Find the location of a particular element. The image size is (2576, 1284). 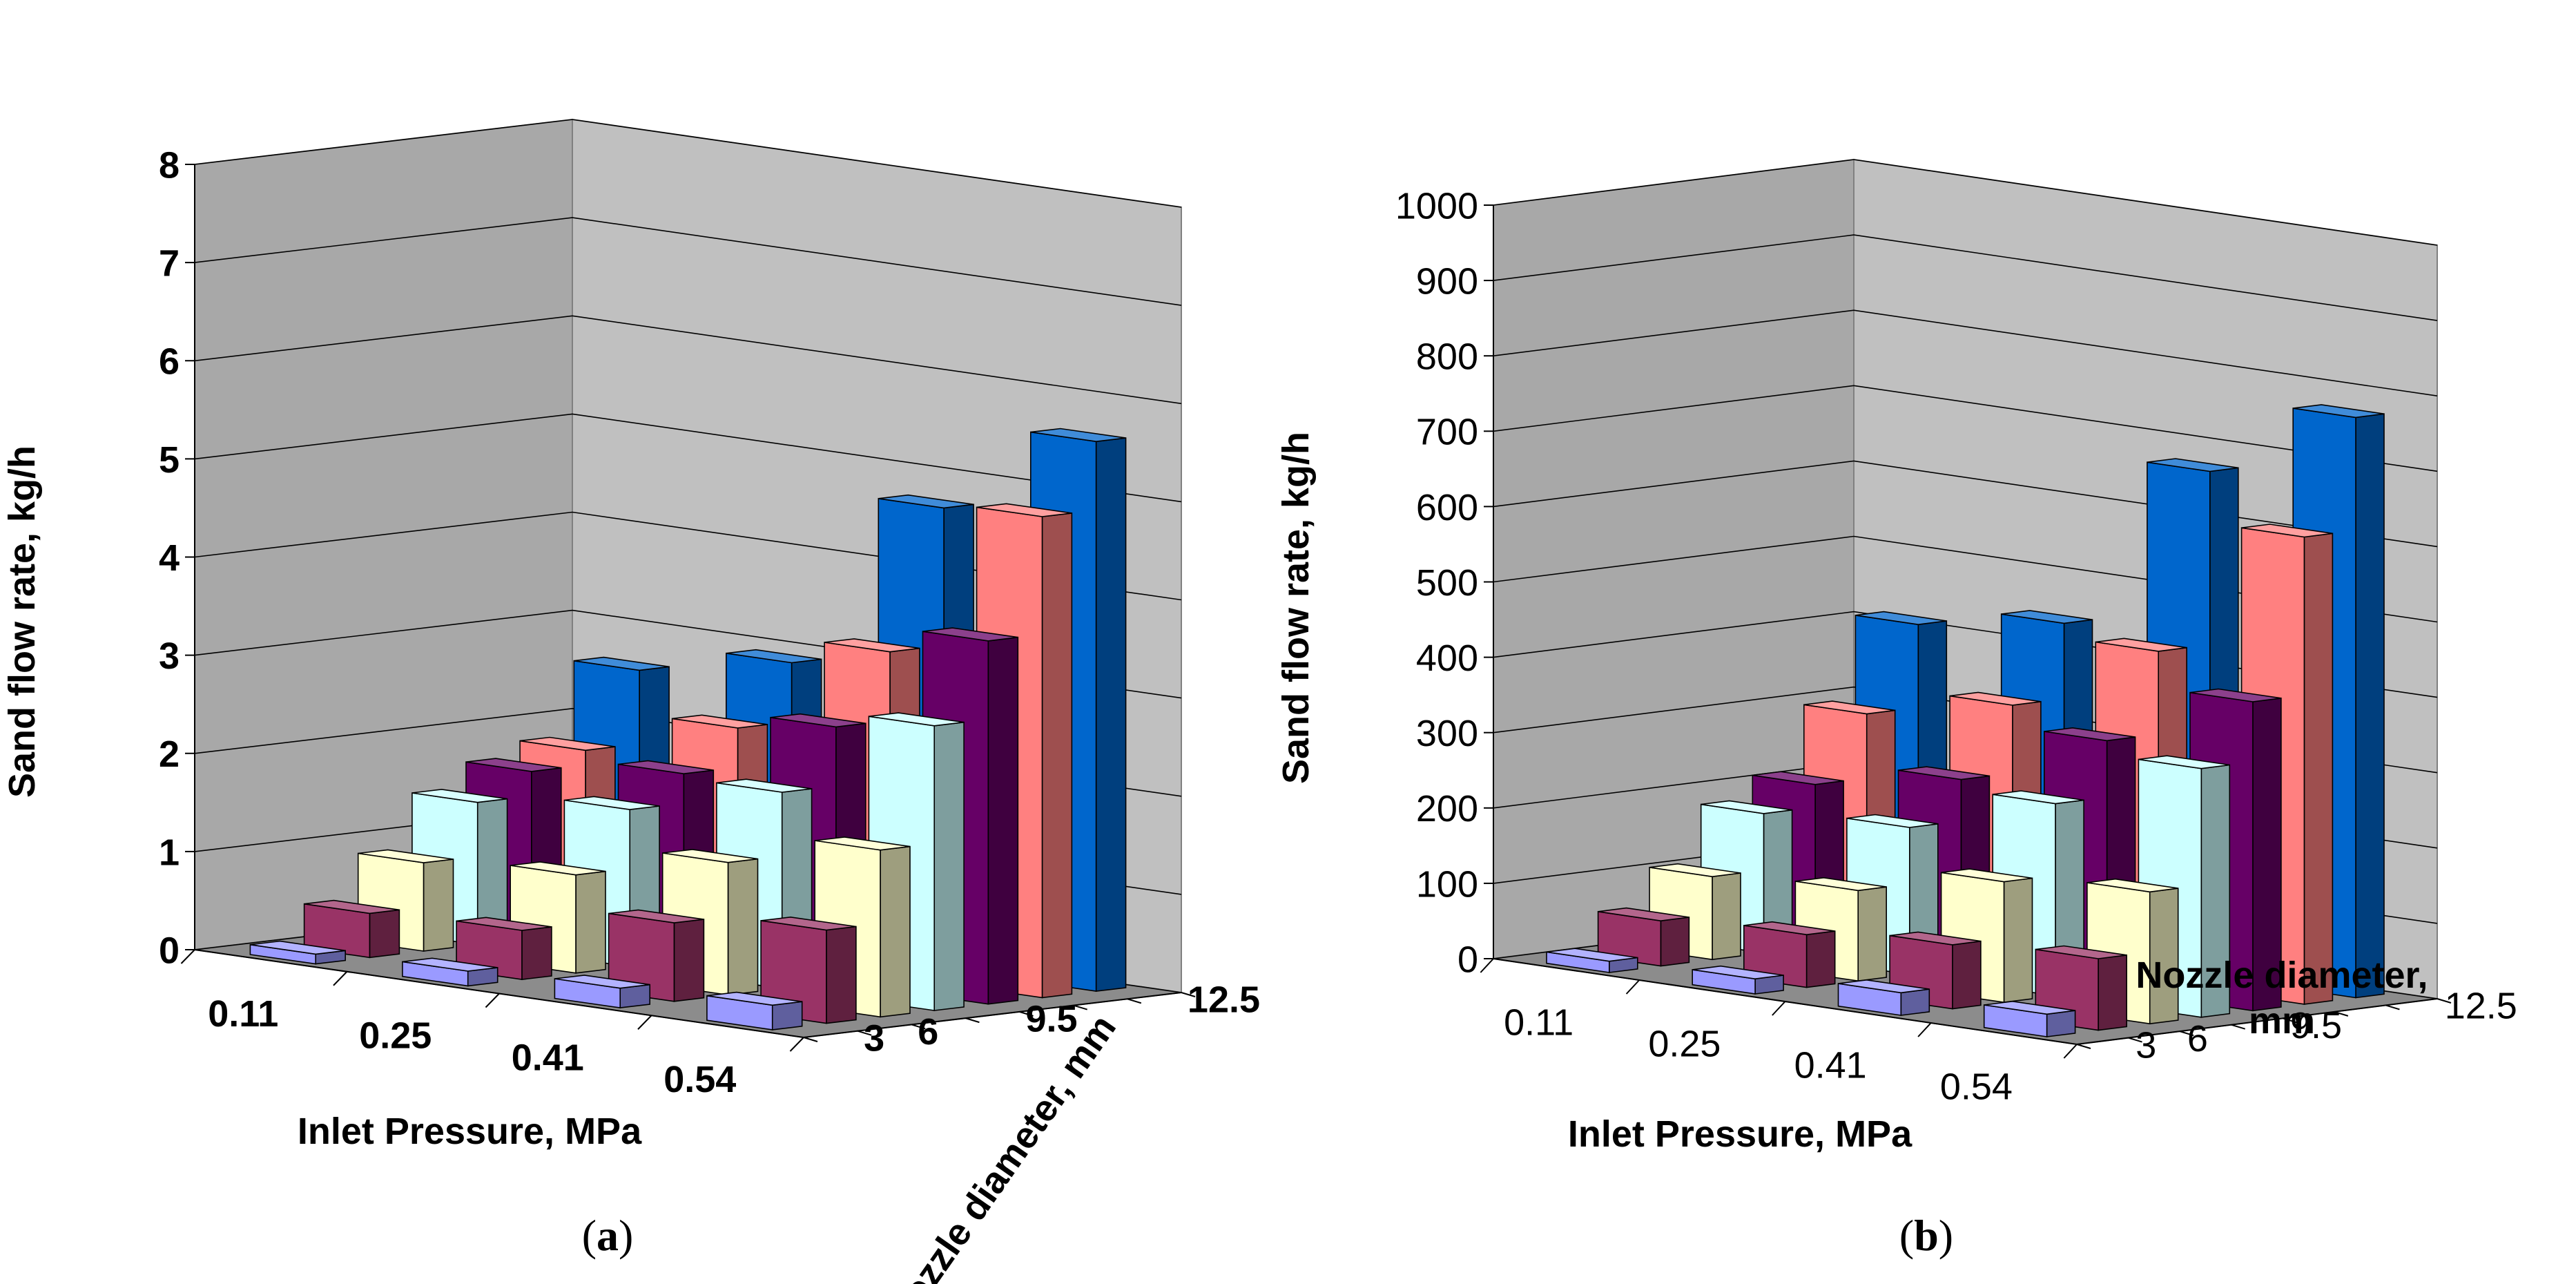

y-tick-label: 7 is located at coordinates (170, 264).